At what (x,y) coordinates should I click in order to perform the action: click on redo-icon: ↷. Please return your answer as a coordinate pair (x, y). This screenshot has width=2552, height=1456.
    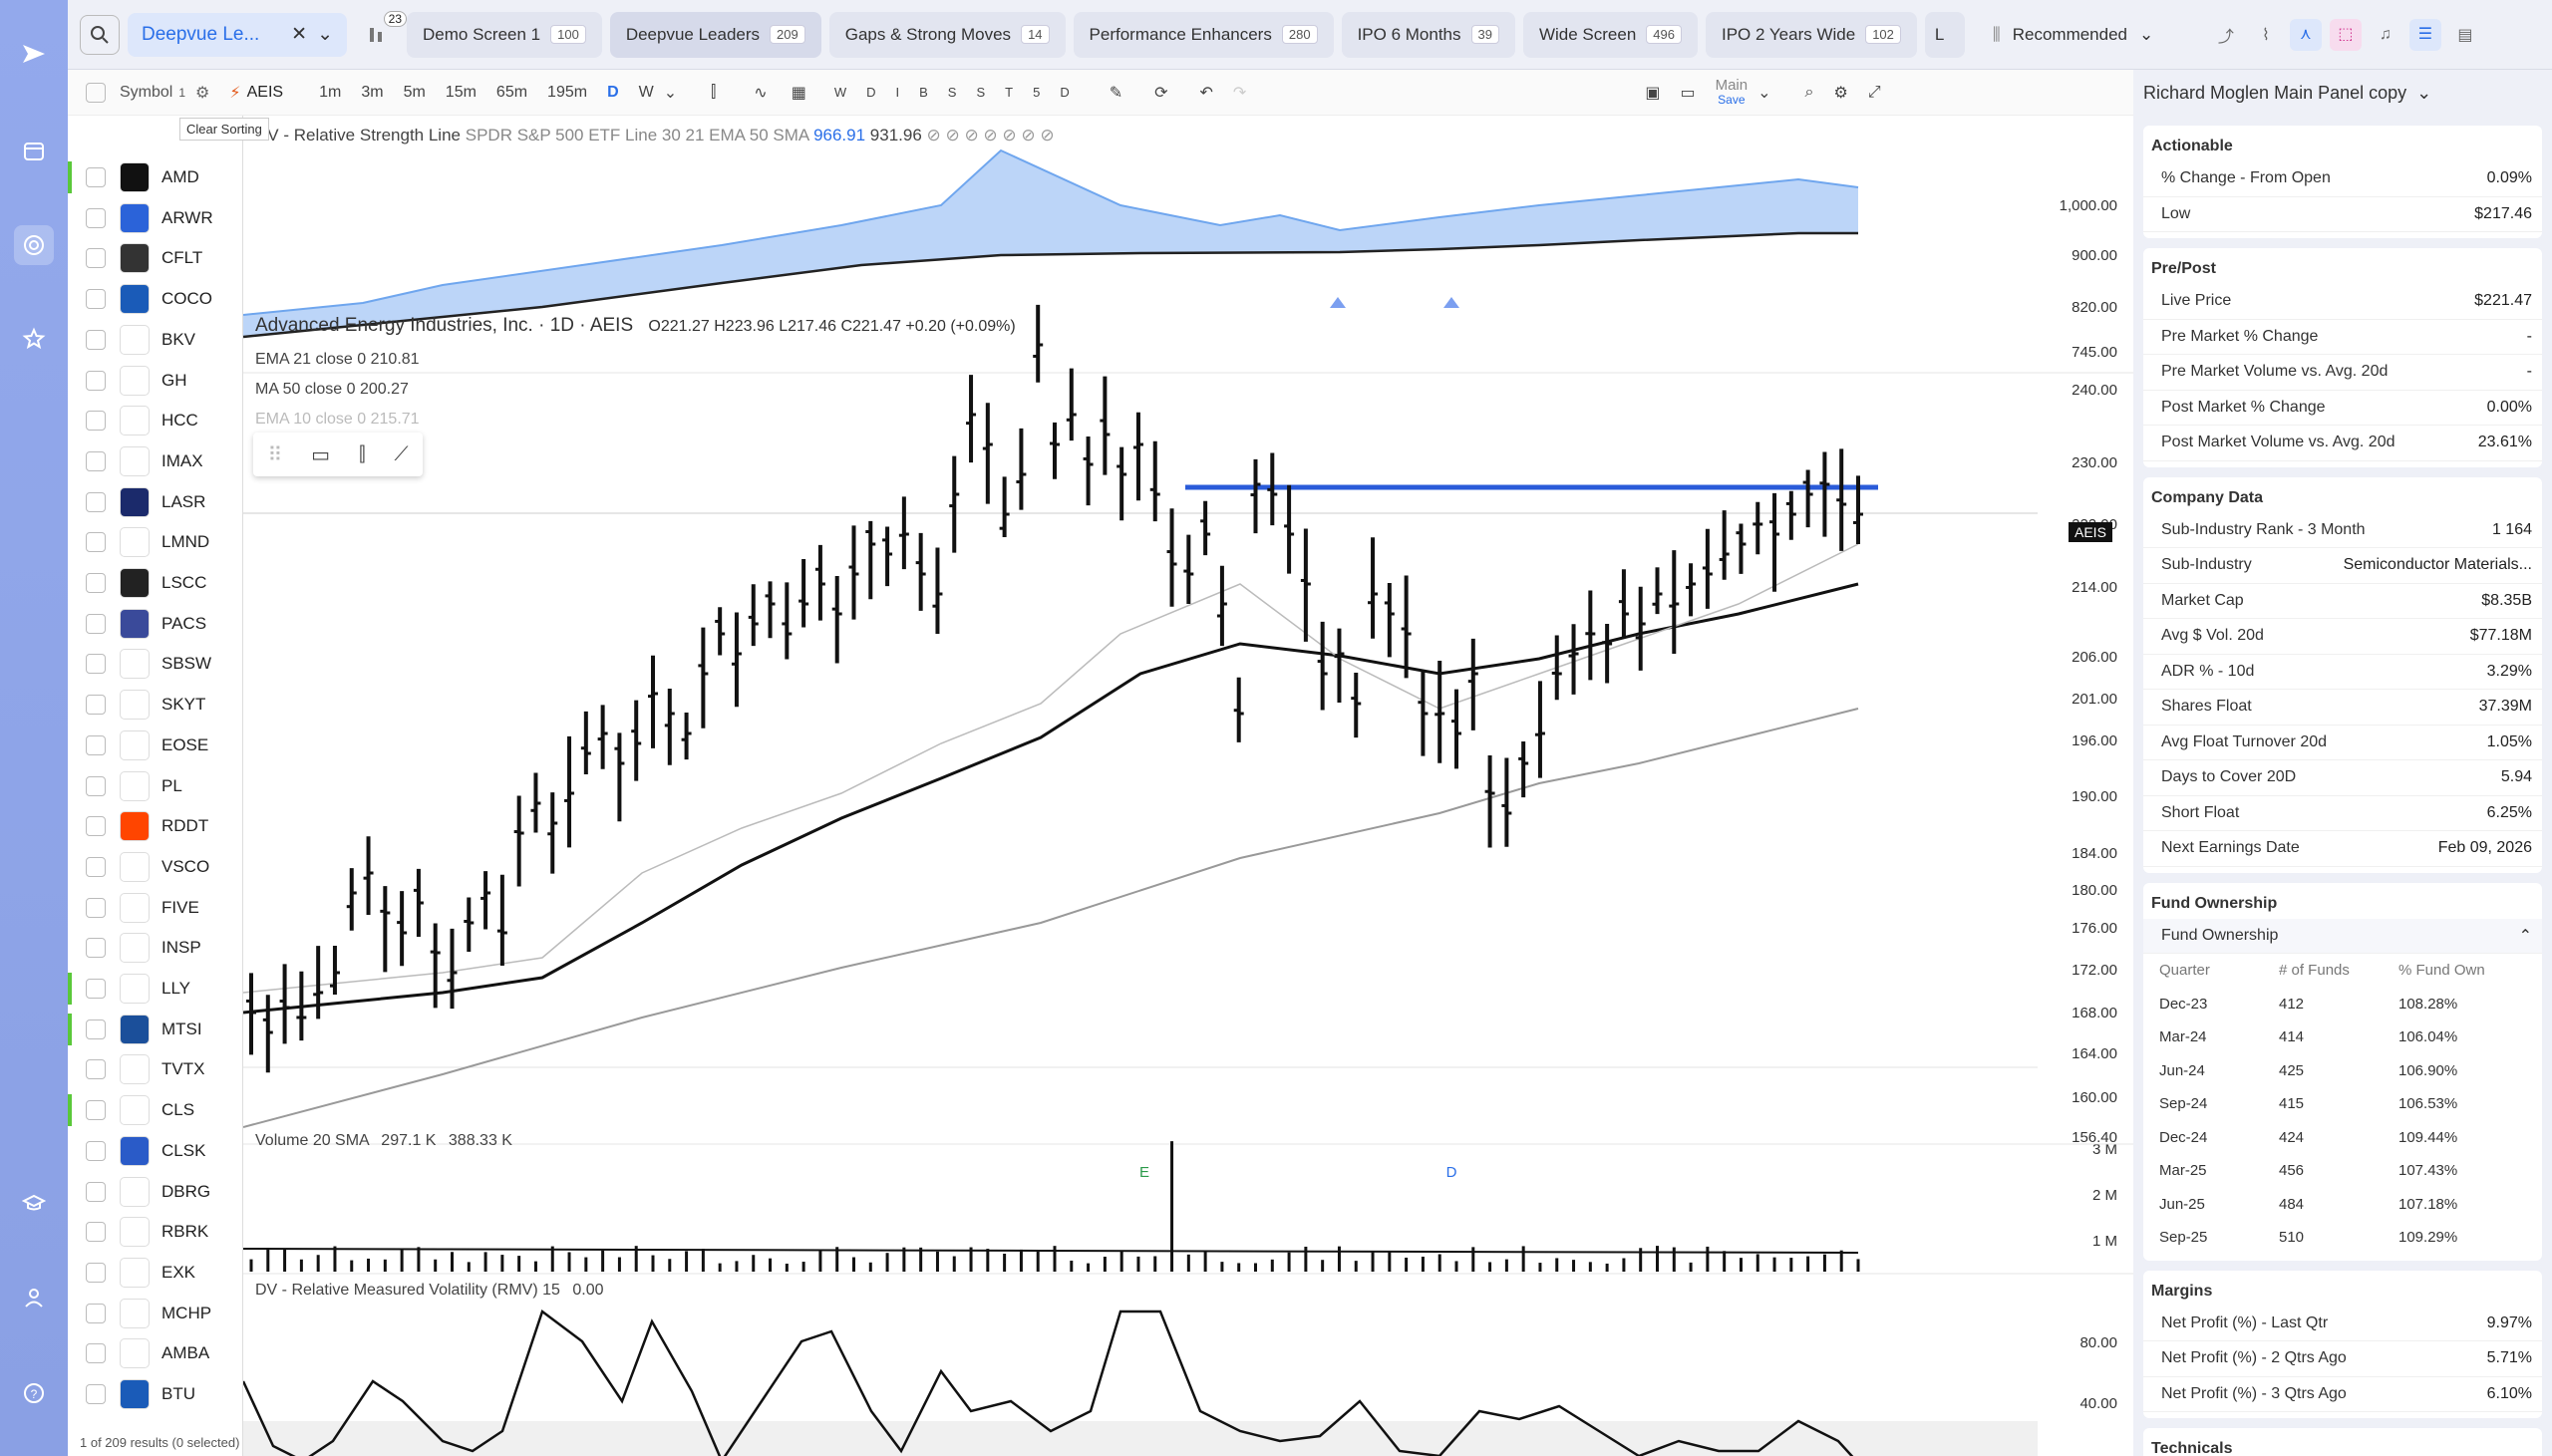
    Looking at the image, I should click on (1239, 93).